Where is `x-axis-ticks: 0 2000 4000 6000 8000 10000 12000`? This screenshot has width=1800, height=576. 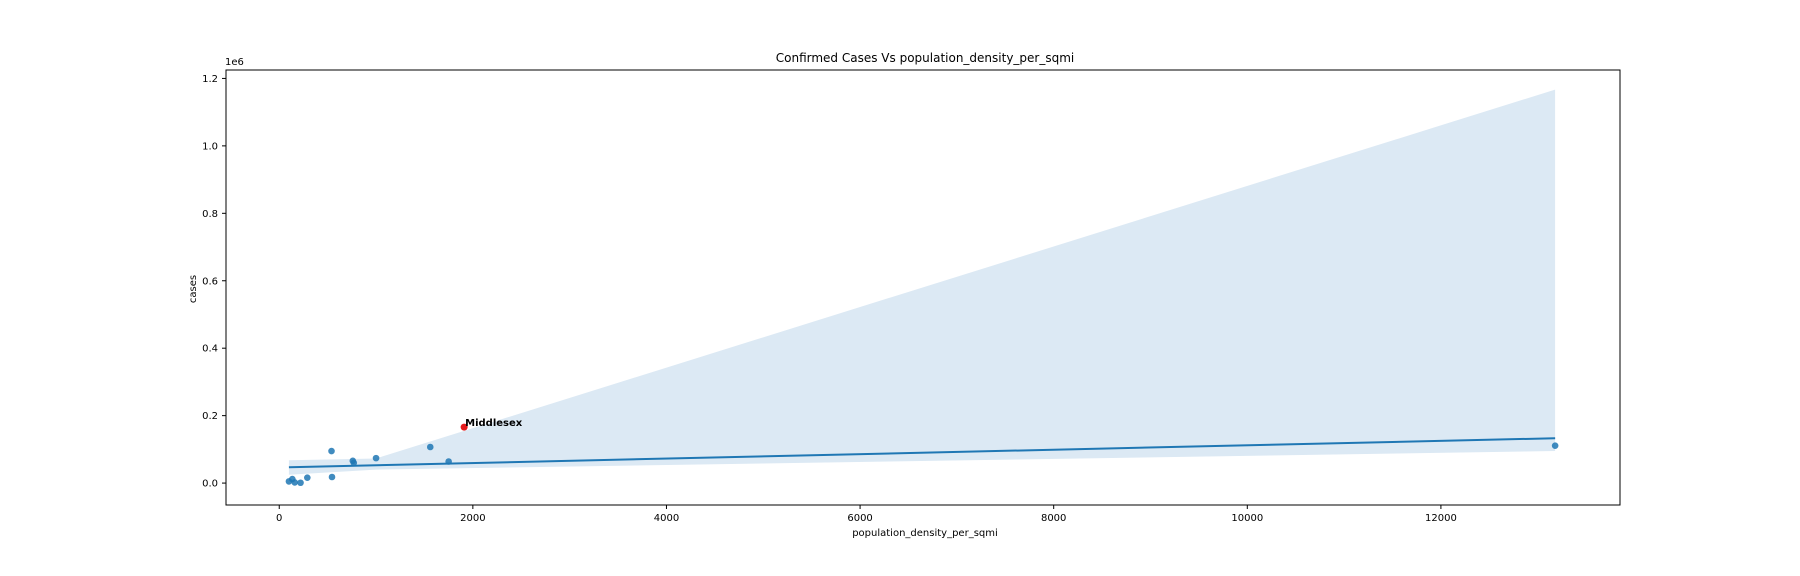
x-axis-ticks: 0 2000 4000 6000 8000 10000 12000 is located at coordinates (866, 514).